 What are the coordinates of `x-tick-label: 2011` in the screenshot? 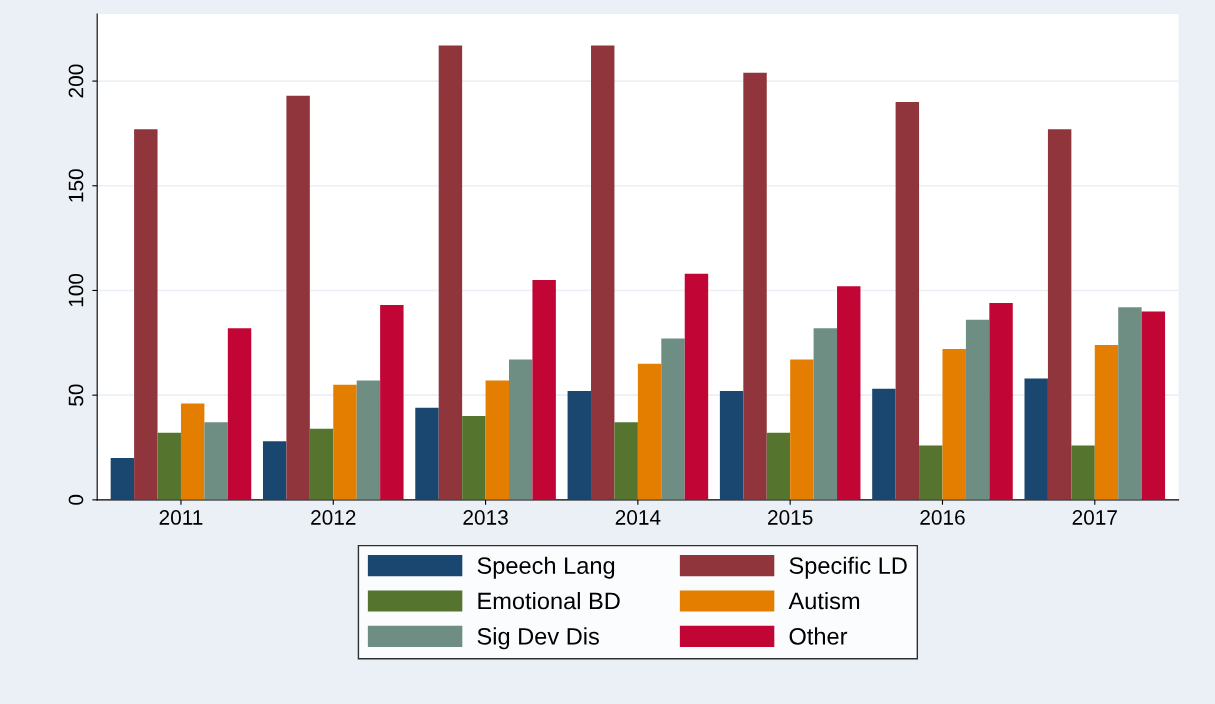 It's located at (181, 517).